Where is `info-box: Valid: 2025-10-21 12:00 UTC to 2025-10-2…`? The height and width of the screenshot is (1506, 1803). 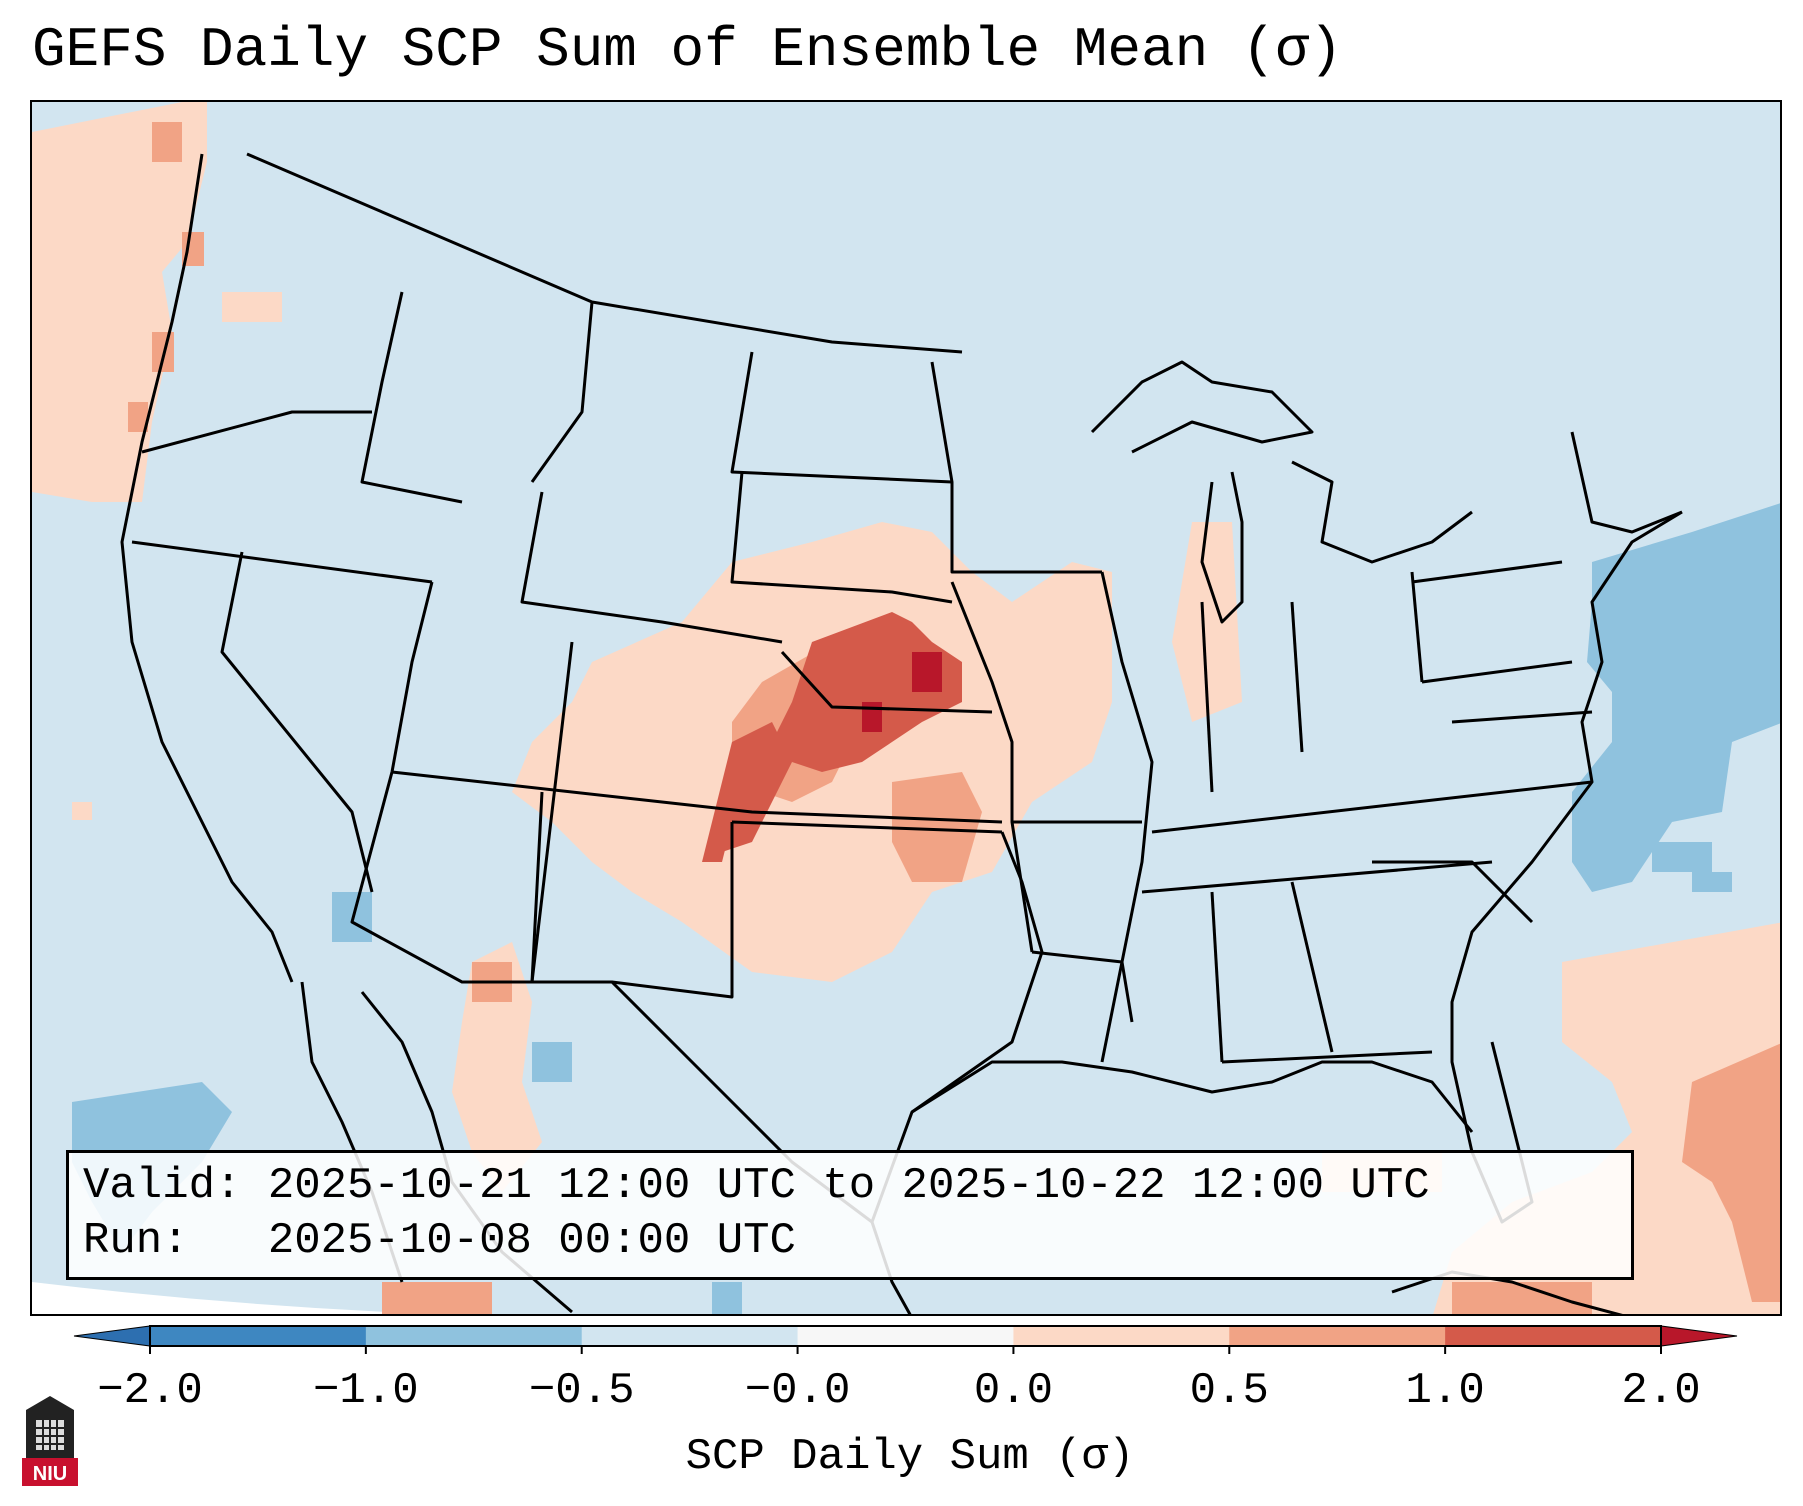 info-box: Valid: 2025-10-21 12:00 UTC to 2025-10-2… is located at coordinates (850, 1215).